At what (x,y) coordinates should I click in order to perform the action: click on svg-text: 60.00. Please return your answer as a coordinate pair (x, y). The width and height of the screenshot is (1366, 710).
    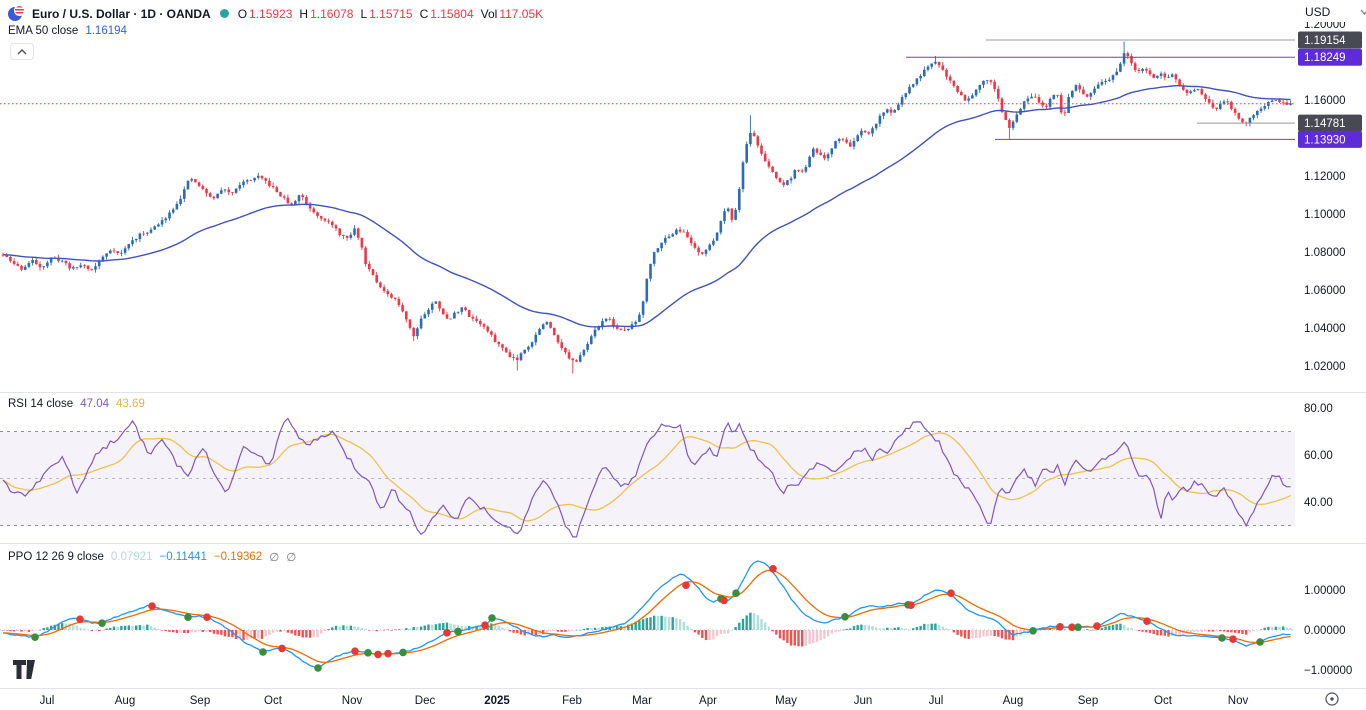
    Looking at the image, I should click on (1318, 456).